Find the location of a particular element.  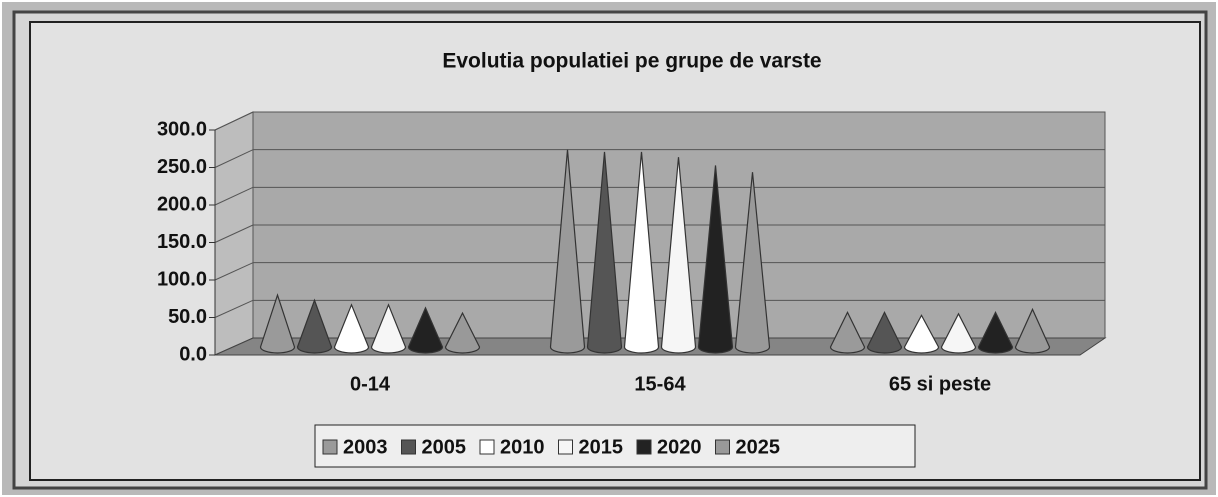

x-tick-label: 65 si peste is located at coordinates (940, 384).